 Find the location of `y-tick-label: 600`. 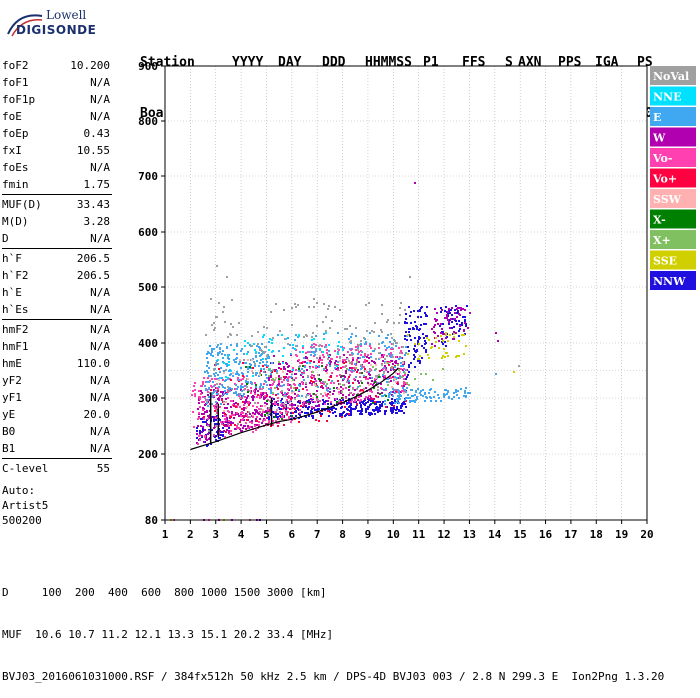

y-tick-label: 600 is located at coordinates (148, 232).